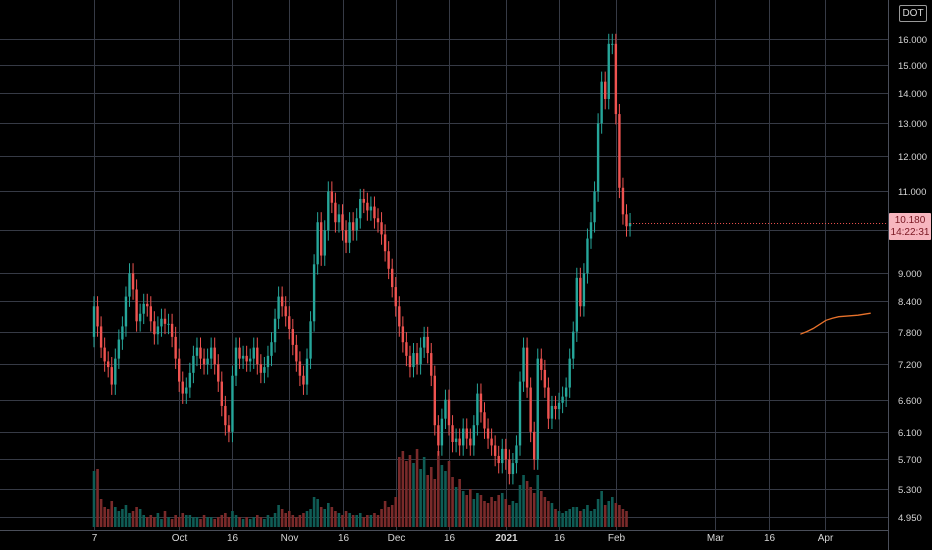 This screenshot has width=932, height=550. Describe the element at coordinates (910, 220) in the screenshot. I see `last-price-value: 10.180` at that location.